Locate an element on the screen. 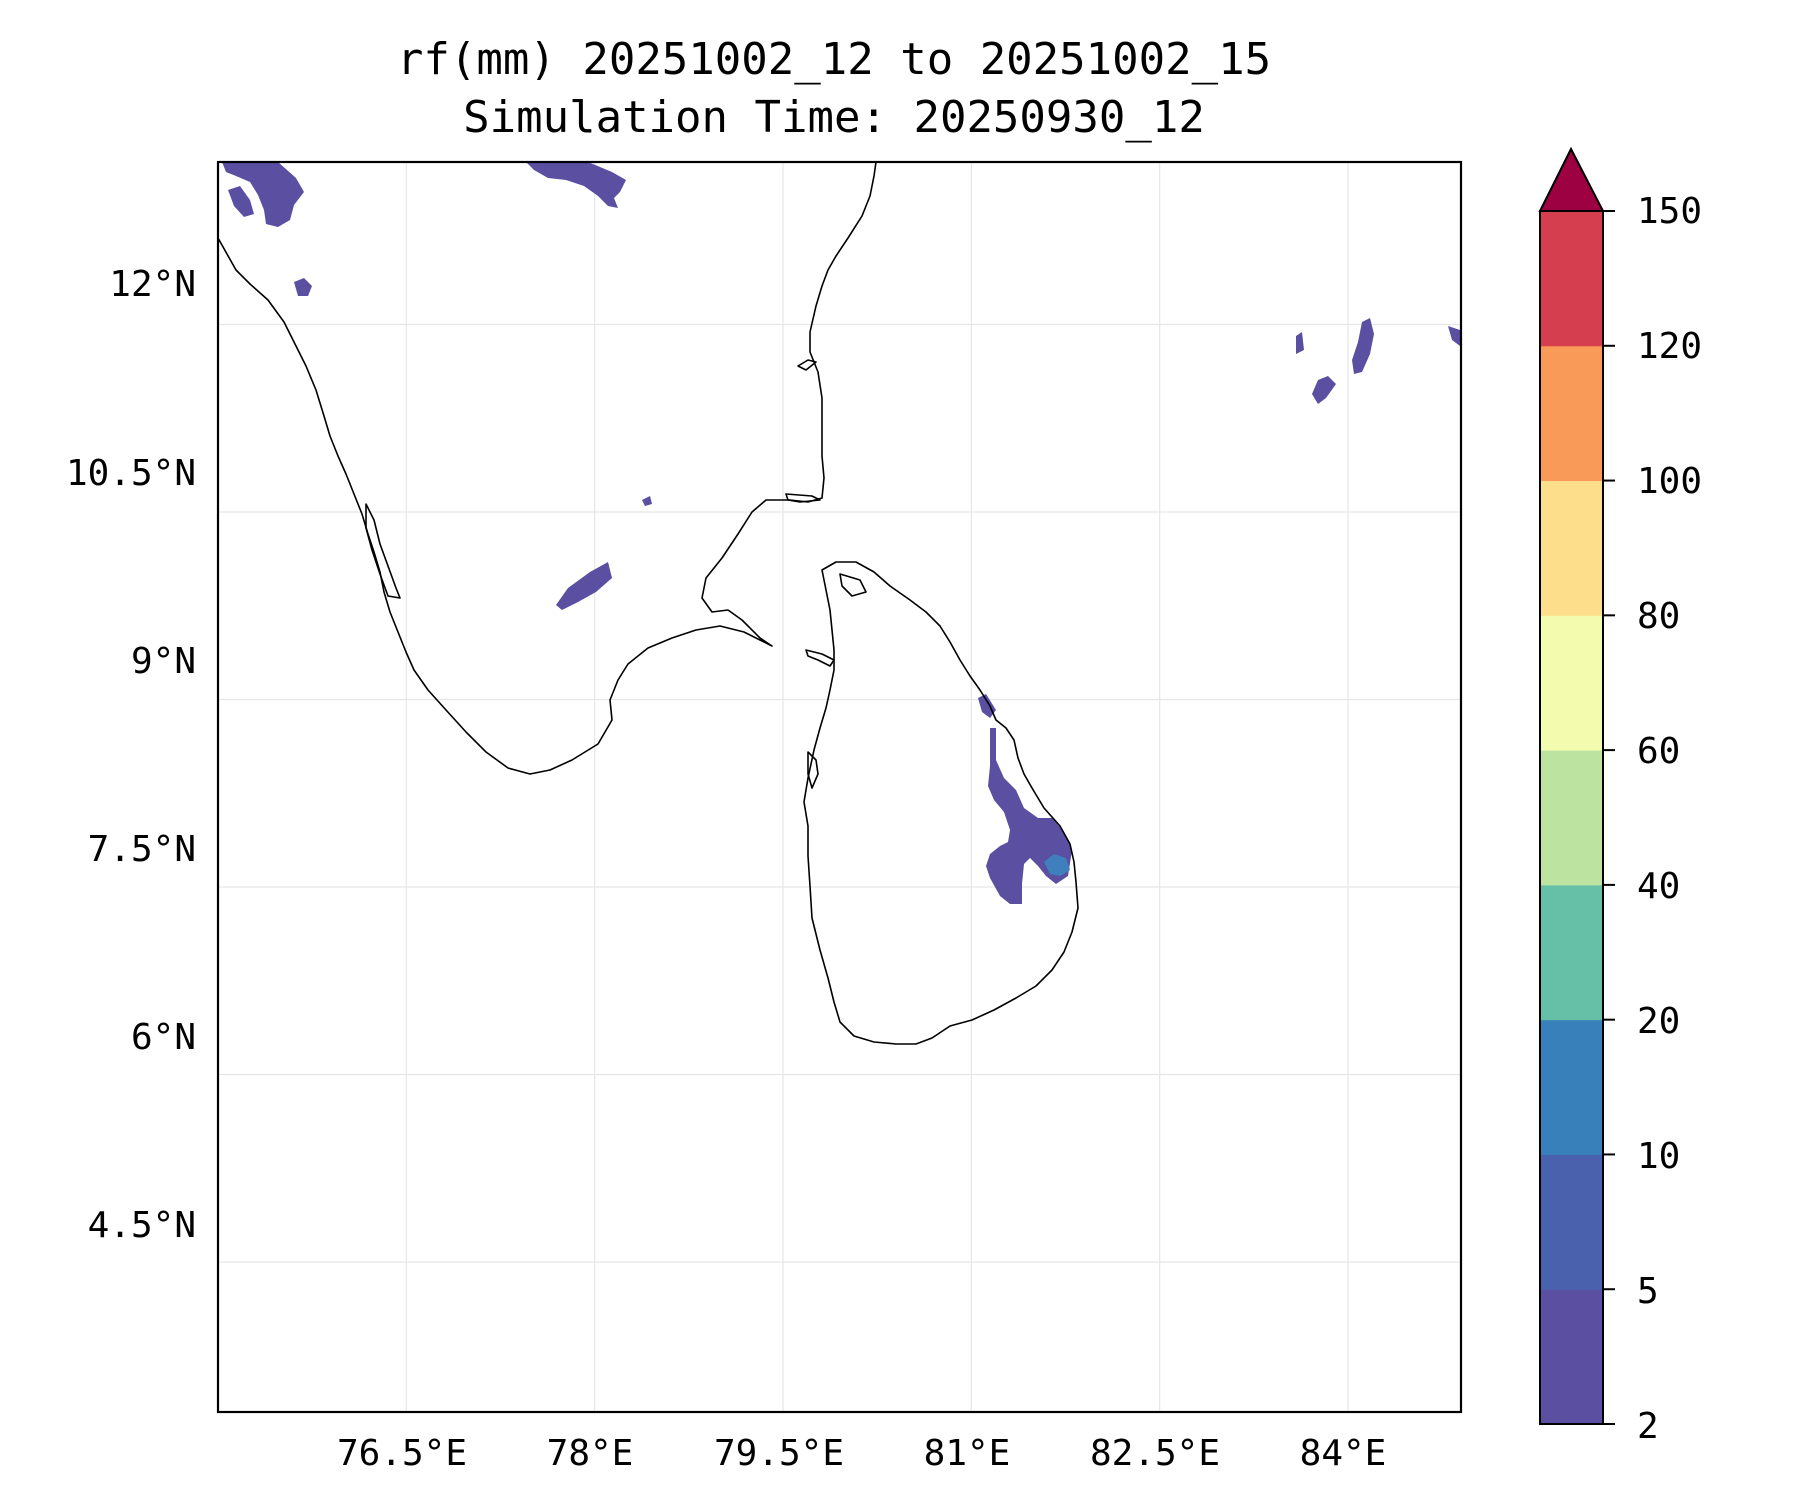 Image resolution: width=1800 pixels, height=1500 pixels. colorbar-swatches is located at coordinates (1571, 818).